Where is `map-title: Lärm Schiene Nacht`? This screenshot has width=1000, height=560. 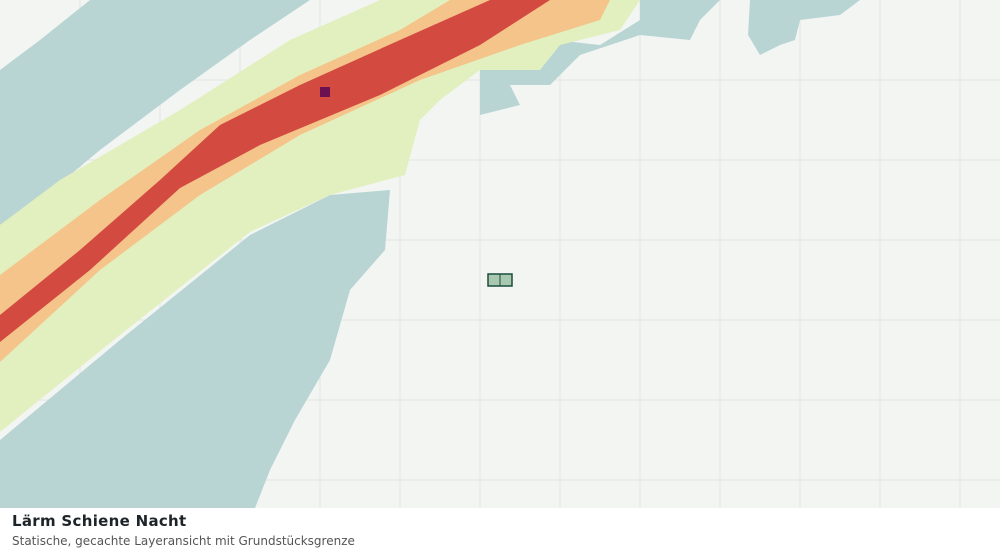 map-title: Lärm Schiene Nacht is located at coordinates (99, 521).